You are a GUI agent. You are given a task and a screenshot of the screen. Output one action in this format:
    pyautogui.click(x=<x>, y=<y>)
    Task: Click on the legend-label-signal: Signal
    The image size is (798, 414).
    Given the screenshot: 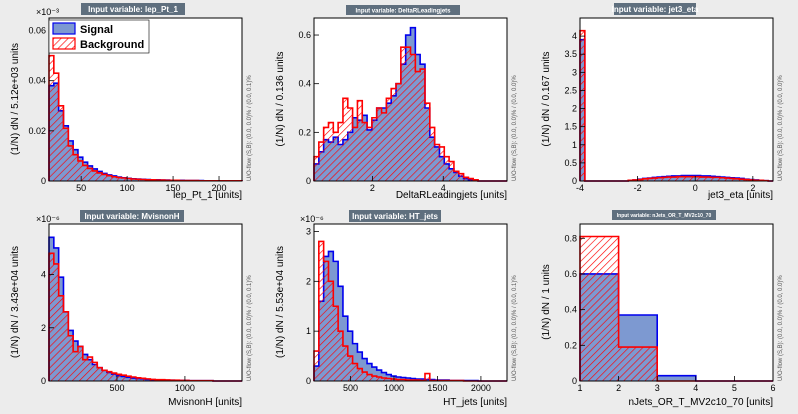 What is the action you would take?
    pyautogui.click(x=96, y=30)
    